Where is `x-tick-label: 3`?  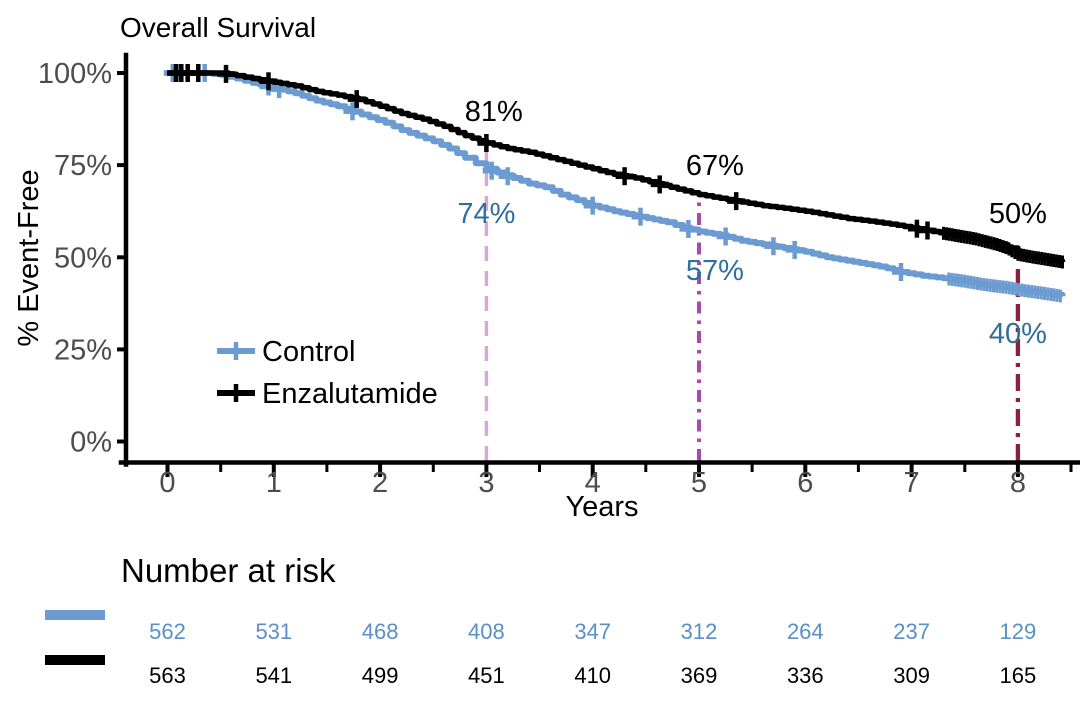
x-tick-label: 3 is located at coordinates (486, 483).